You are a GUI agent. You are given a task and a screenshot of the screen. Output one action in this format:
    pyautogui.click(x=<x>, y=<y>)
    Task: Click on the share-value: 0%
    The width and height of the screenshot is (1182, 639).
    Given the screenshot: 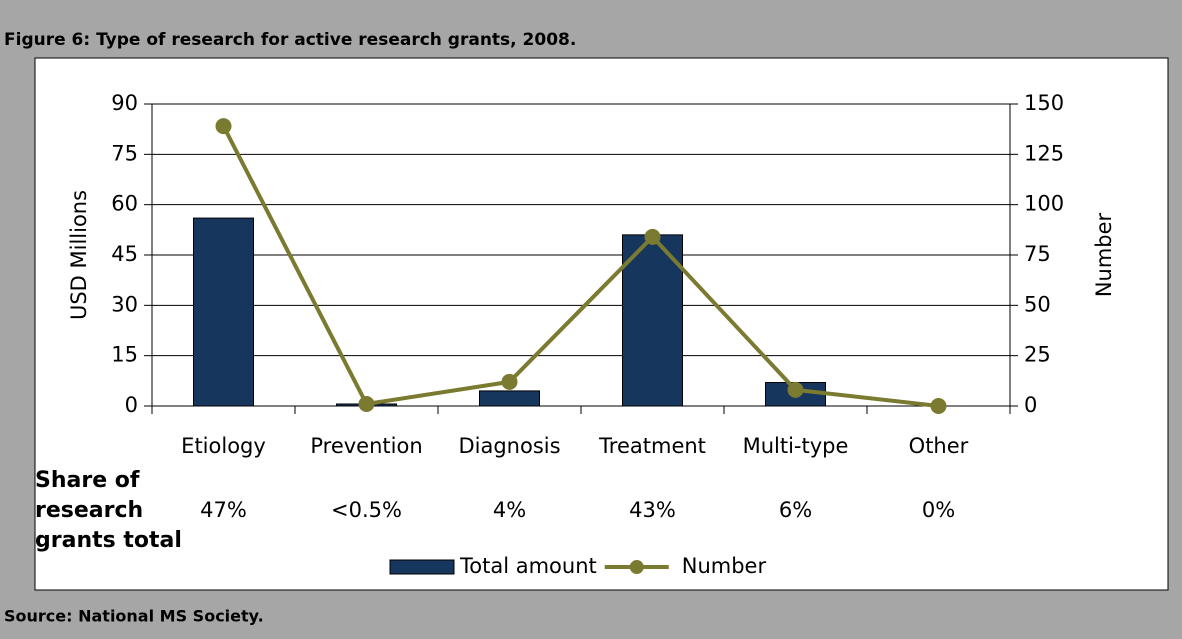 What is the action you would take?
    pyautogui.click(x=938, y=510)
    